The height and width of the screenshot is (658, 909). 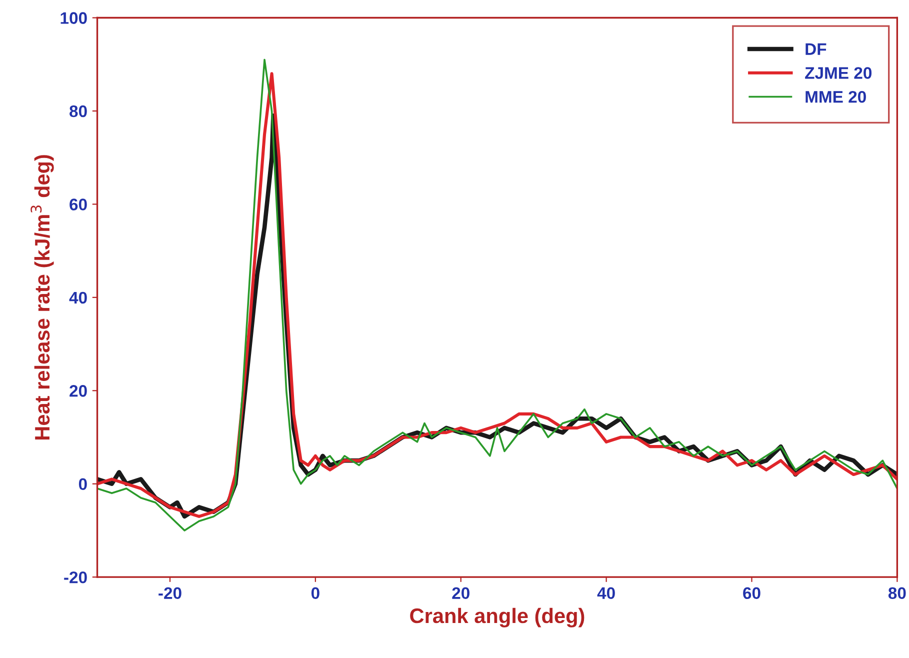 What do you see at coordinates (751, 593) in the screenshot?
I see `x-tick-label: 60` at bounding box center [751, 593].